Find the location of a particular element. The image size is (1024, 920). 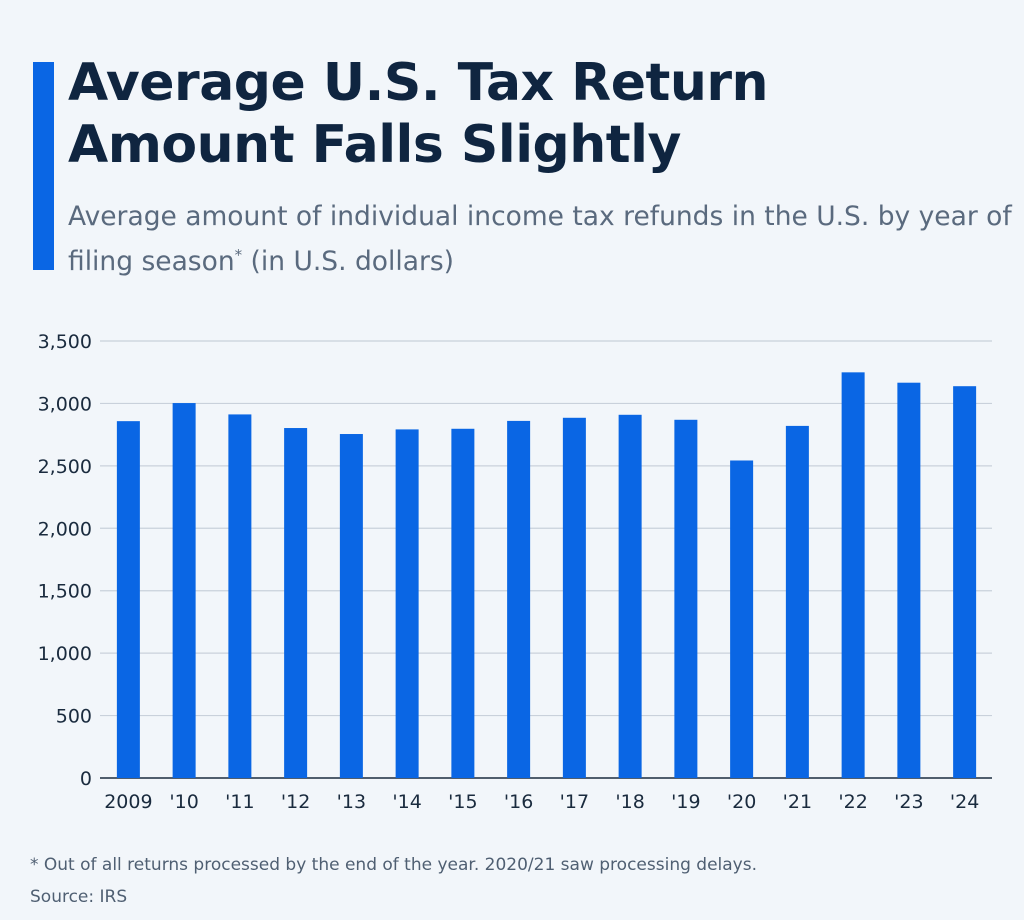

x-tick-label: '23 is located at coordinates (908, 802).